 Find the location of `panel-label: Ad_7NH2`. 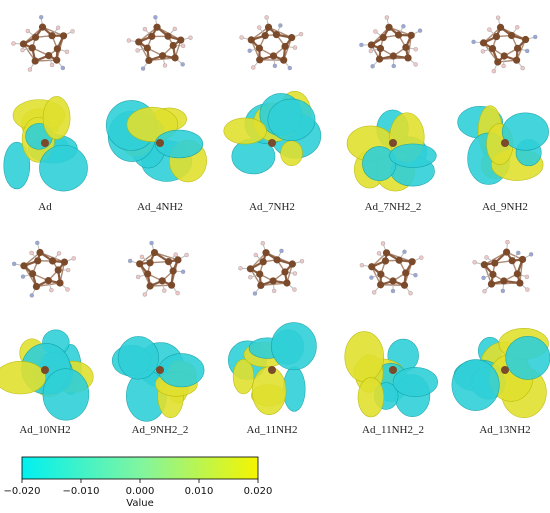

panel-label: Ad_7NH2 is located at coordinates (272, 207).